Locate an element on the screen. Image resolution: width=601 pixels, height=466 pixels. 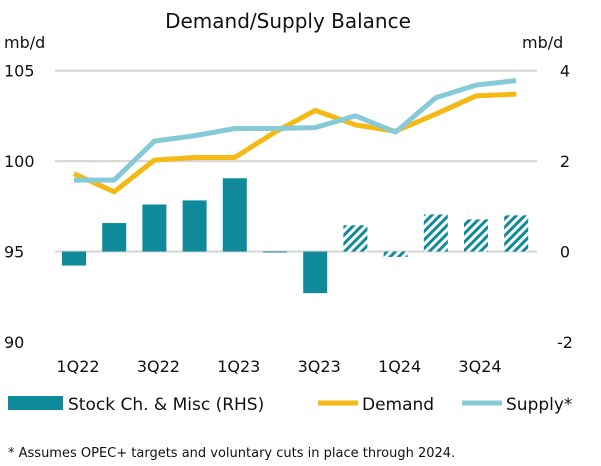
right-tick-label: -2 is located at coordinates (565, 342).